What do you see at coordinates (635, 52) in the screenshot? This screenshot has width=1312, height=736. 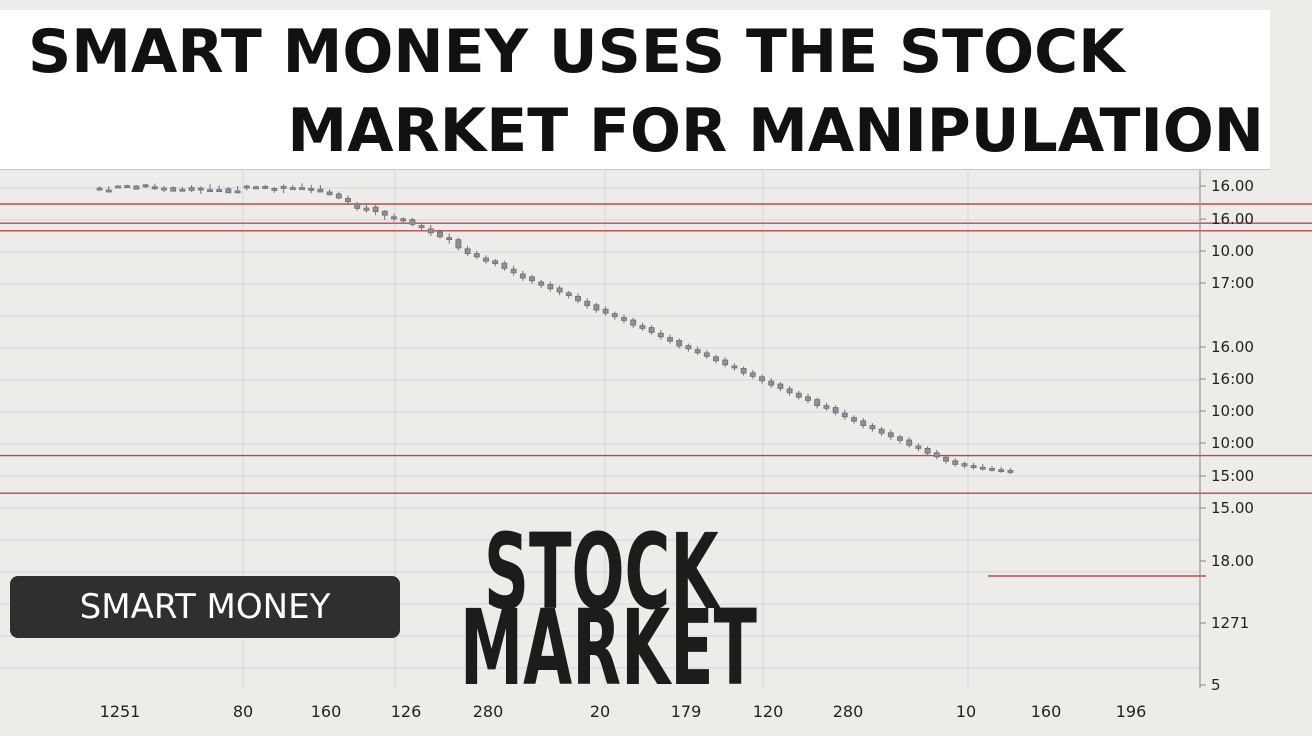 I see `headline-line-1: SMART MONEY USES THE STOCK` at bounding box center [635, 52].